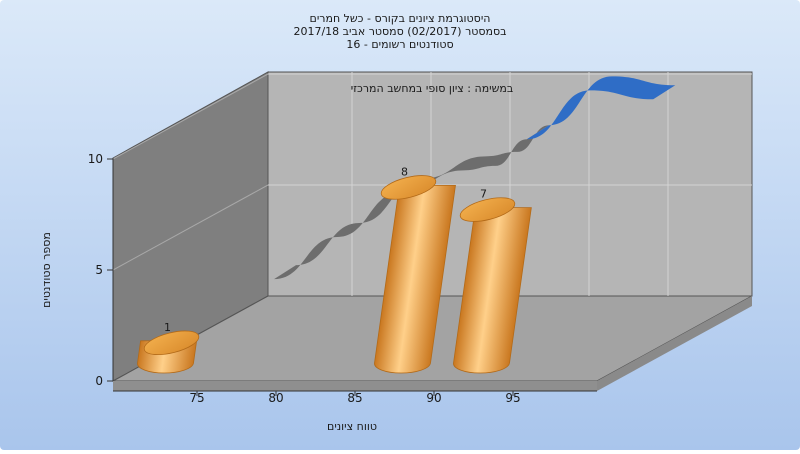 Image resolution: width=800 pixels, height=454 pixels. Describe the element at coordinates (404, 171) in the screenshot. I see `bar-label-90: 8` at that location.